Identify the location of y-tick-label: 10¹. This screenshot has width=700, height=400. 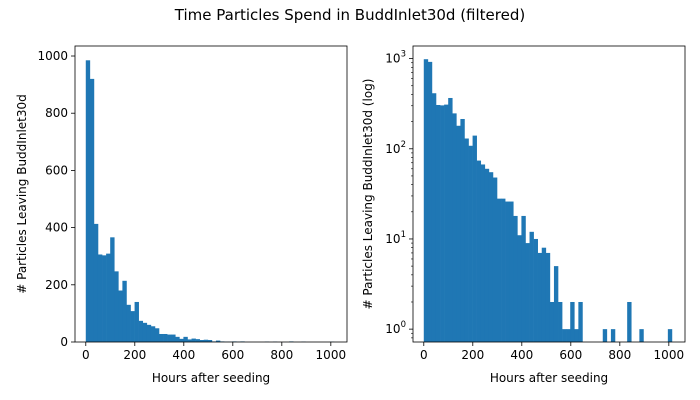
(395, 238).